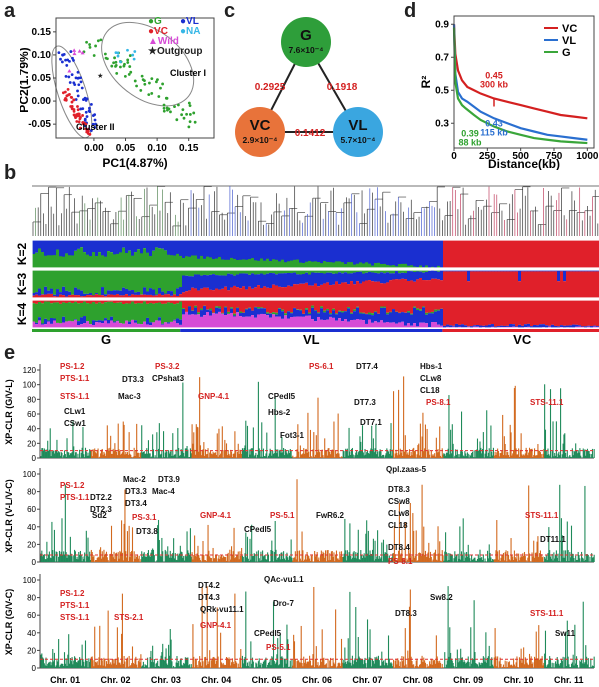  Describe the element at coordinates (260, 140) in the screenshot. I see `diversity-node-value: 2.9×10⁻⁴` at that location.